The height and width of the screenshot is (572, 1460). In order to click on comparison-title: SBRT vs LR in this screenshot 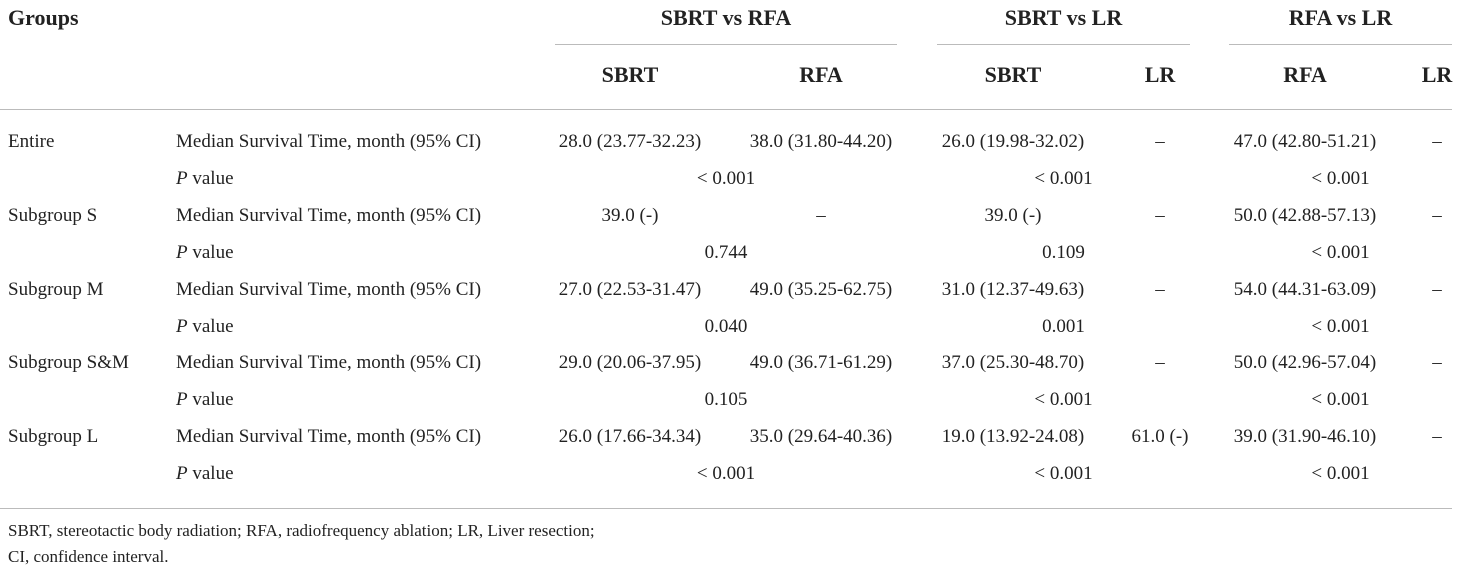, I will do `click(1063, 17)`.